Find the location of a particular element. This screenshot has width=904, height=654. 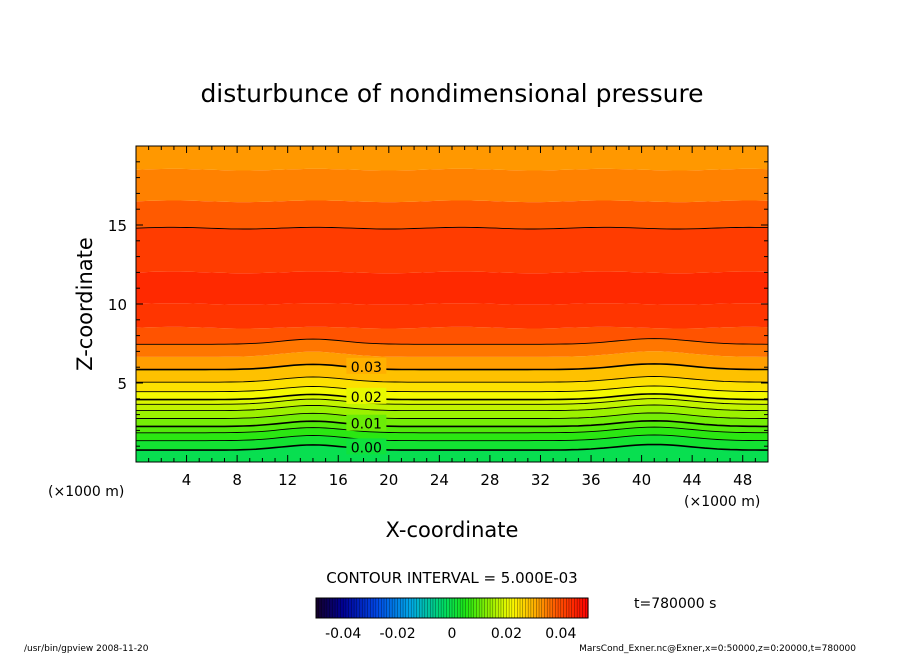

x-tick-label: 48 is located at coordinates (742, 480).